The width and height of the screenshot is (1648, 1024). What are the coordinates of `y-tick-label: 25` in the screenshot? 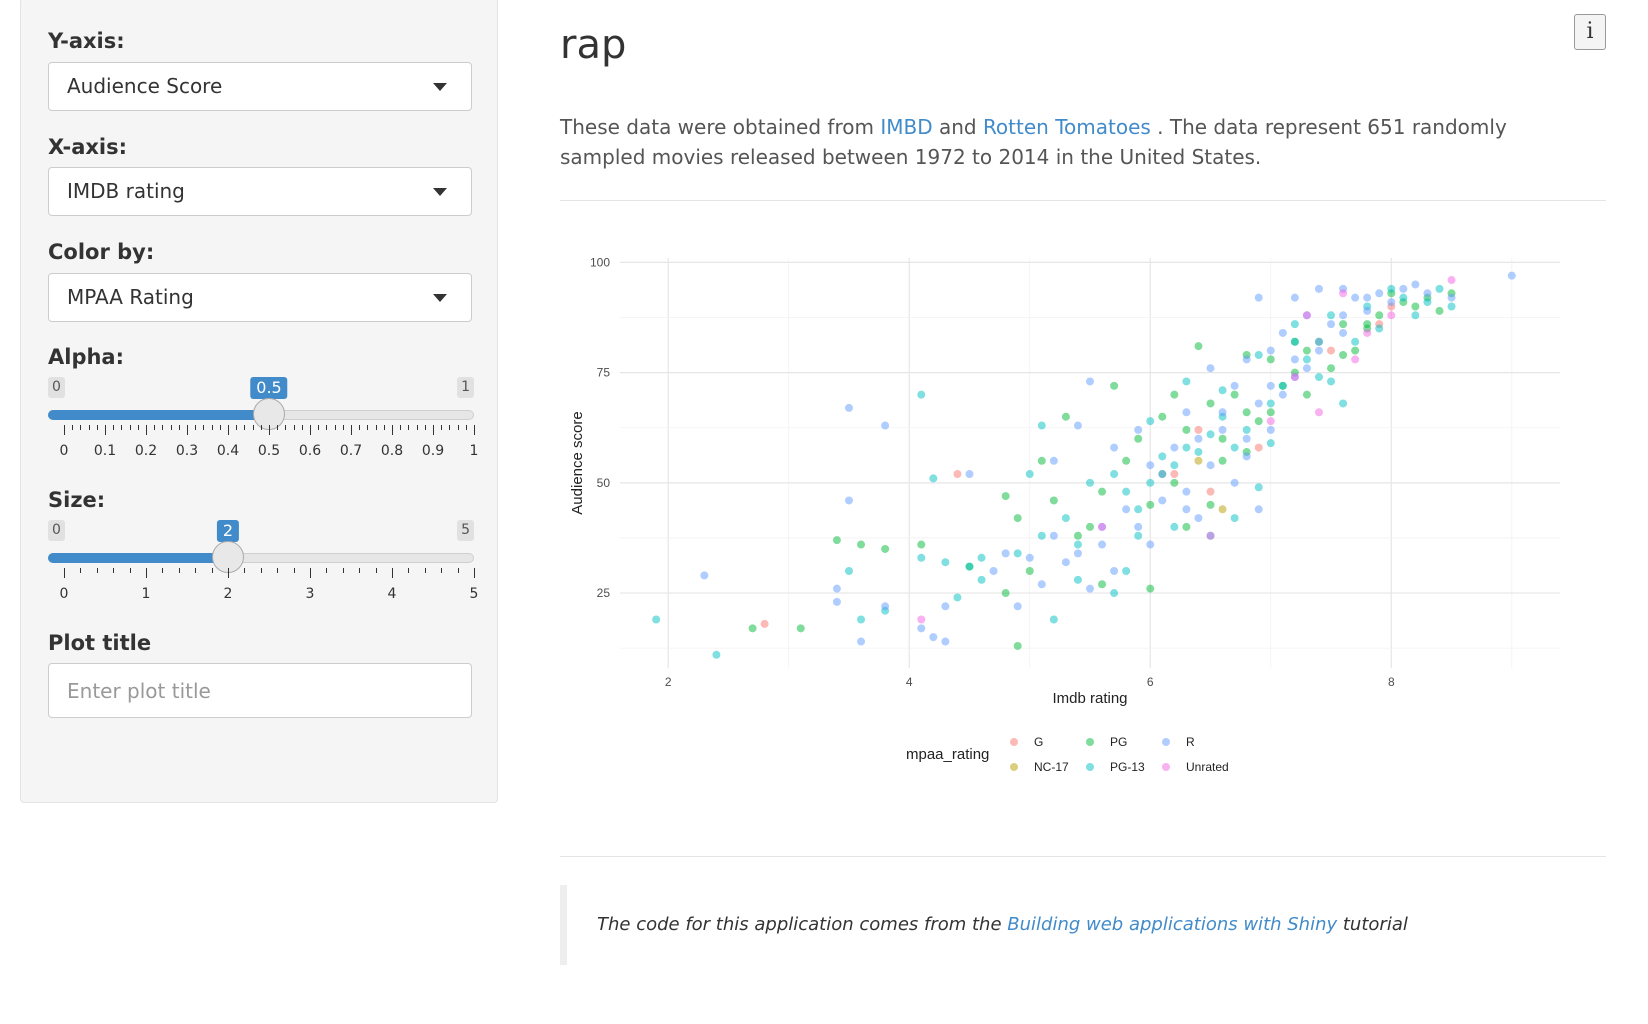 It's located at (604, 593).